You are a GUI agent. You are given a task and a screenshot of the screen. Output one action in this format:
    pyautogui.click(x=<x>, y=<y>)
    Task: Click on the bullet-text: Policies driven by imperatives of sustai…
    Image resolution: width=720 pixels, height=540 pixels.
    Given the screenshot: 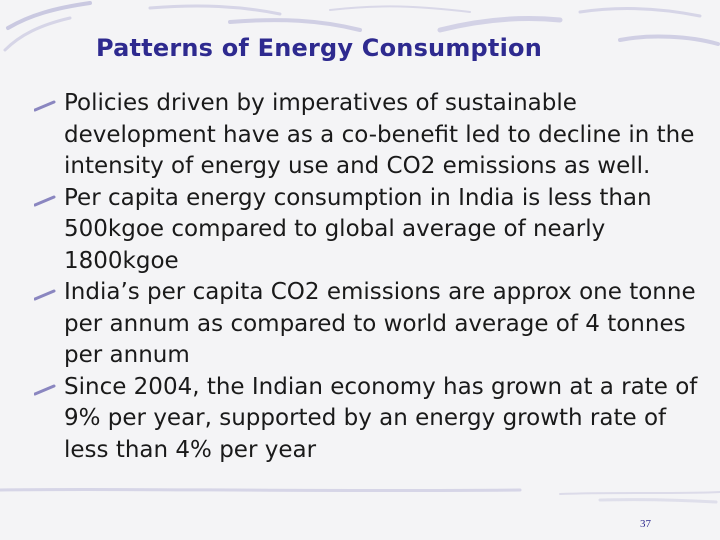 What is the action you would take?
    pyautogui.click(x=379, y=134)
    